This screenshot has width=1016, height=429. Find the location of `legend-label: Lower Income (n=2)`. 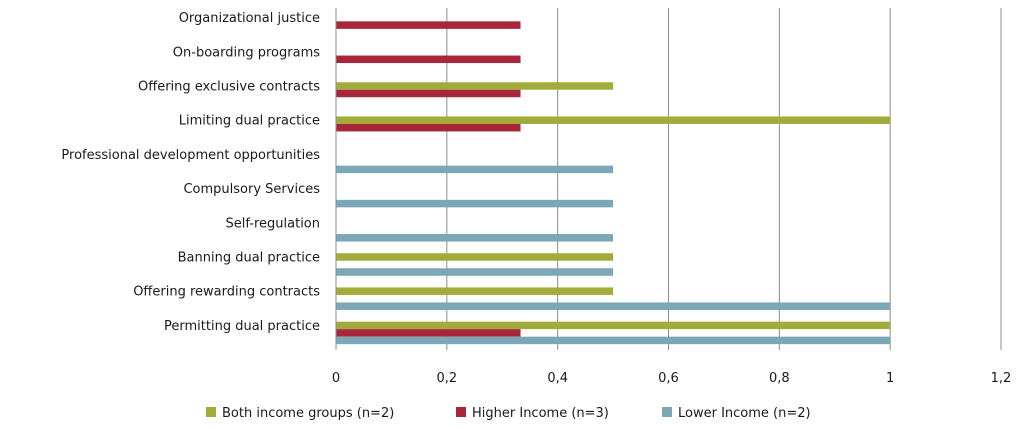

legend-label: Lower Income (n=2) is located at coordinates (744, 413).